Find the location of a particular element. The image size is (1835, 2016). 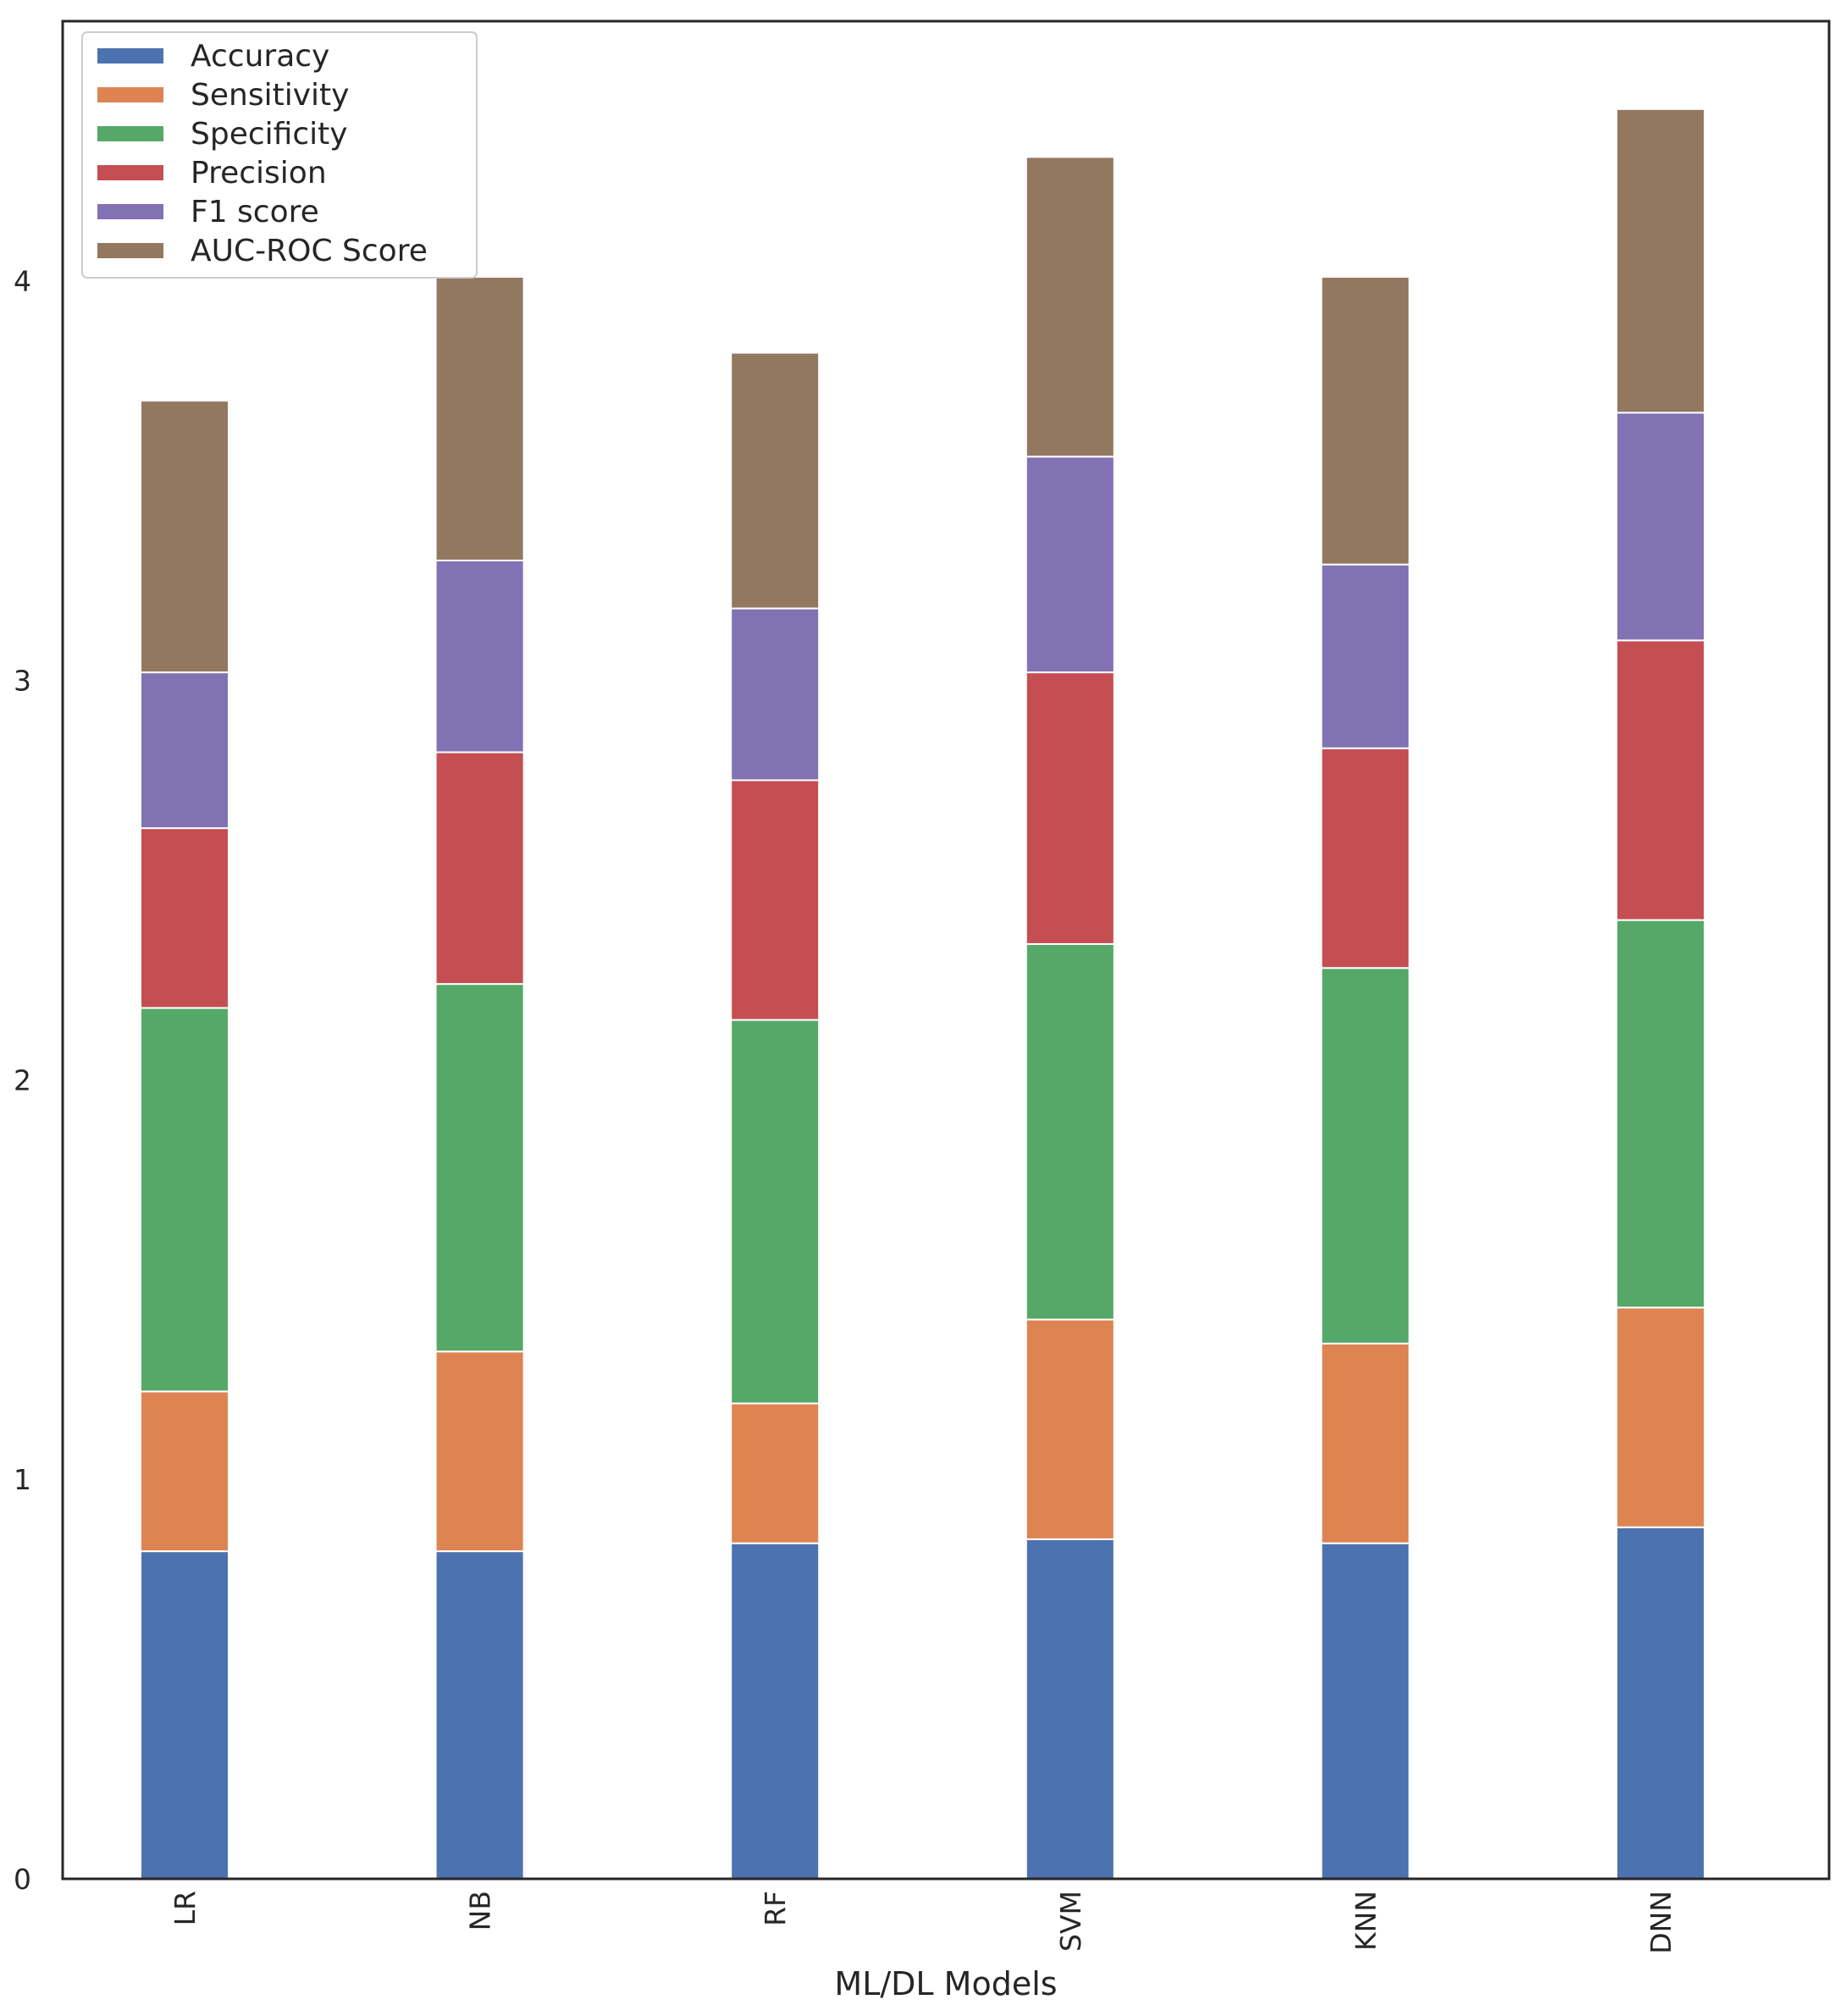

bar-knn-accuracy is located at coordinates (1365, 1711).